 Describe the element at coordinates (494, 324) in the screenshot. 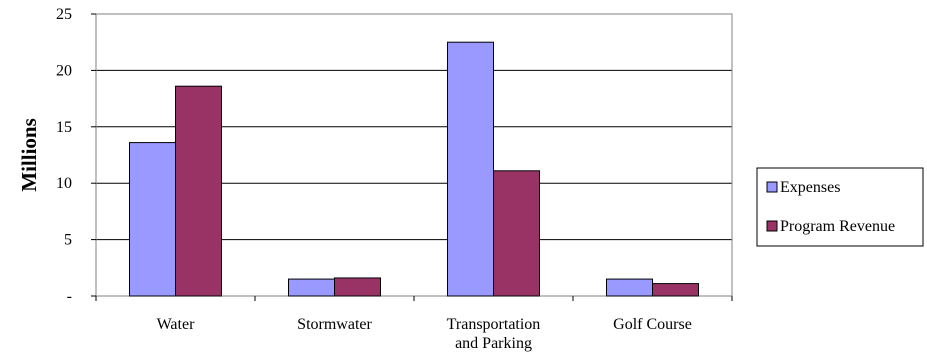

I see `x-category-label: Transportation` at that location.